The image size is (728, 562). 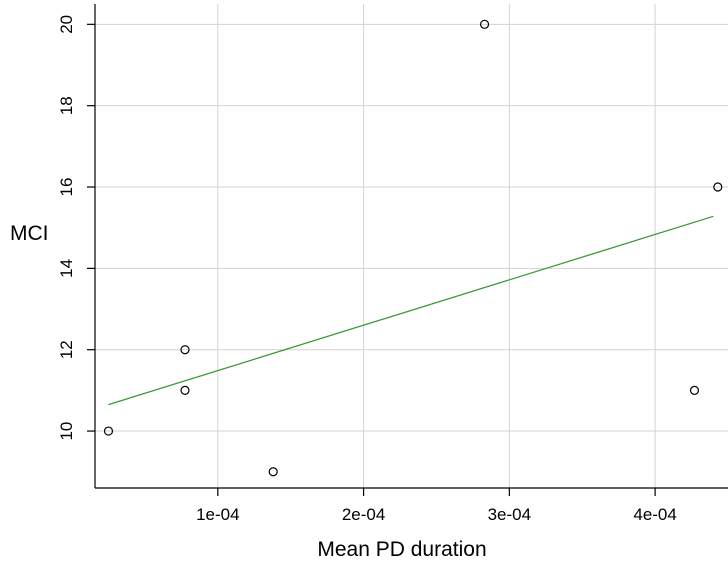 What do you see at coordinates (654, 514) in the screenshot?
I see `x-tick-label-3: 4e-04` at bounding box center [654, 514].